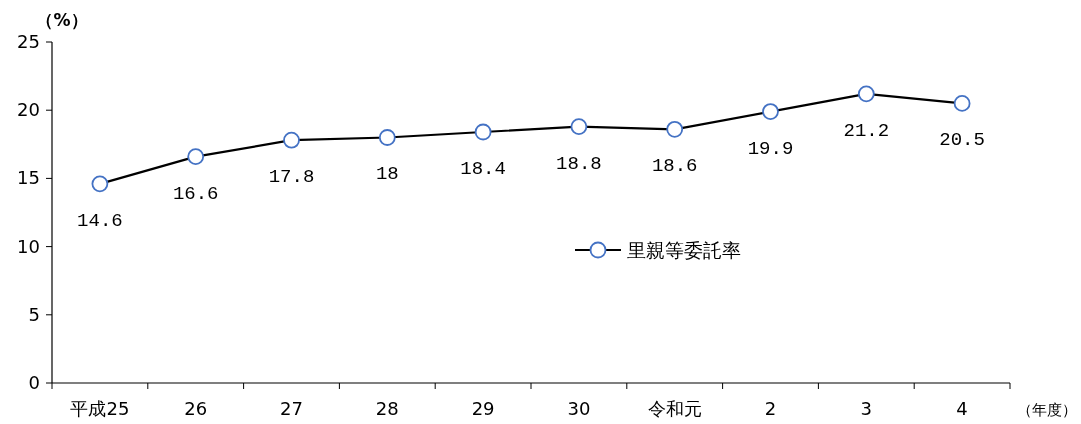 This screenshot has width=1081, height=424. I want to click on data-label: 20.5, so click(962, 140).